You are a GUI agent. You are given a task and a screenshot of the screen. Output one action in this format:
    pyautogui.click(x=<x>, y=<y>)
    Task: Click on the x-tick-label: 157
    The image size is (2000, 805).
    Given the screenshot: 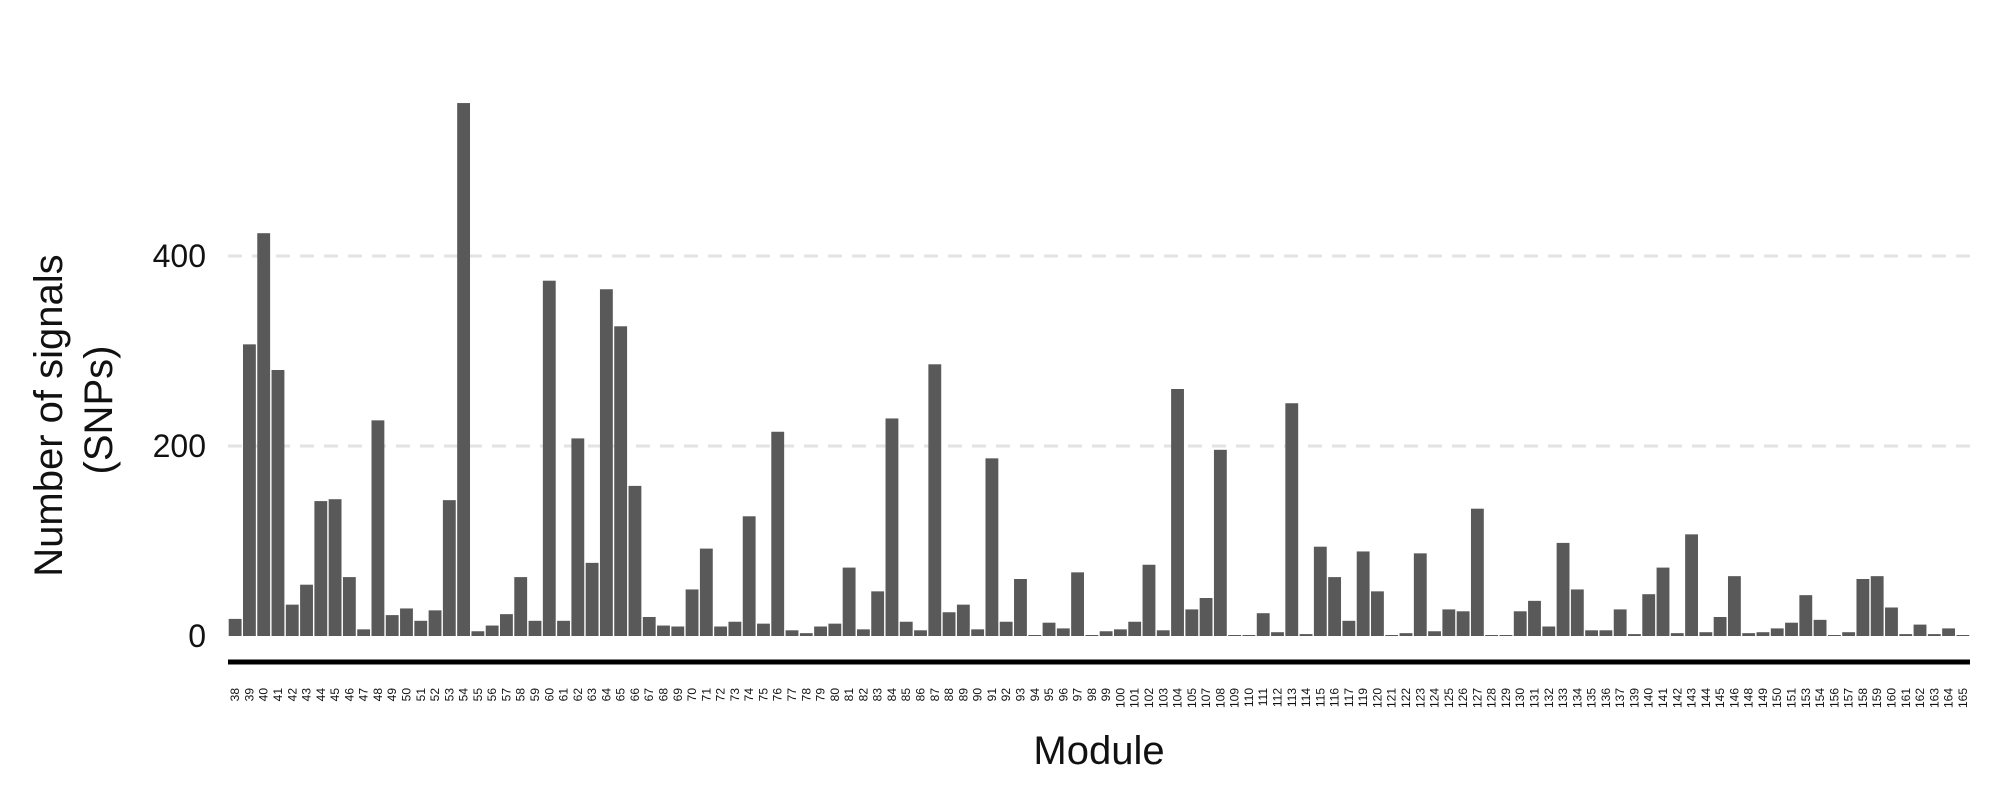 What is the action you would take?
    pyautogui.click(x=1849, y=698)
    